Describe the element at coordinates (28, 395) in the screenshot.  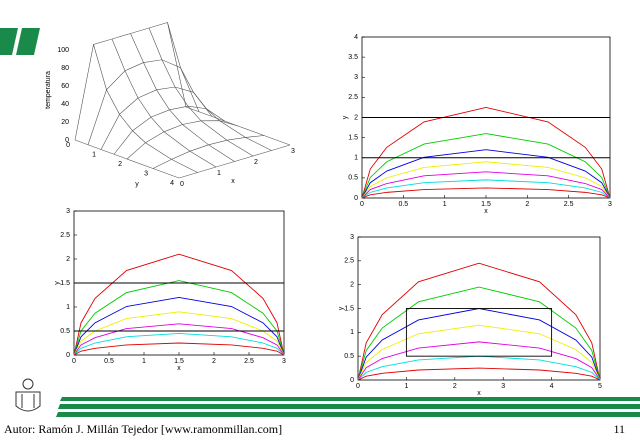
I see `logo` at that location.